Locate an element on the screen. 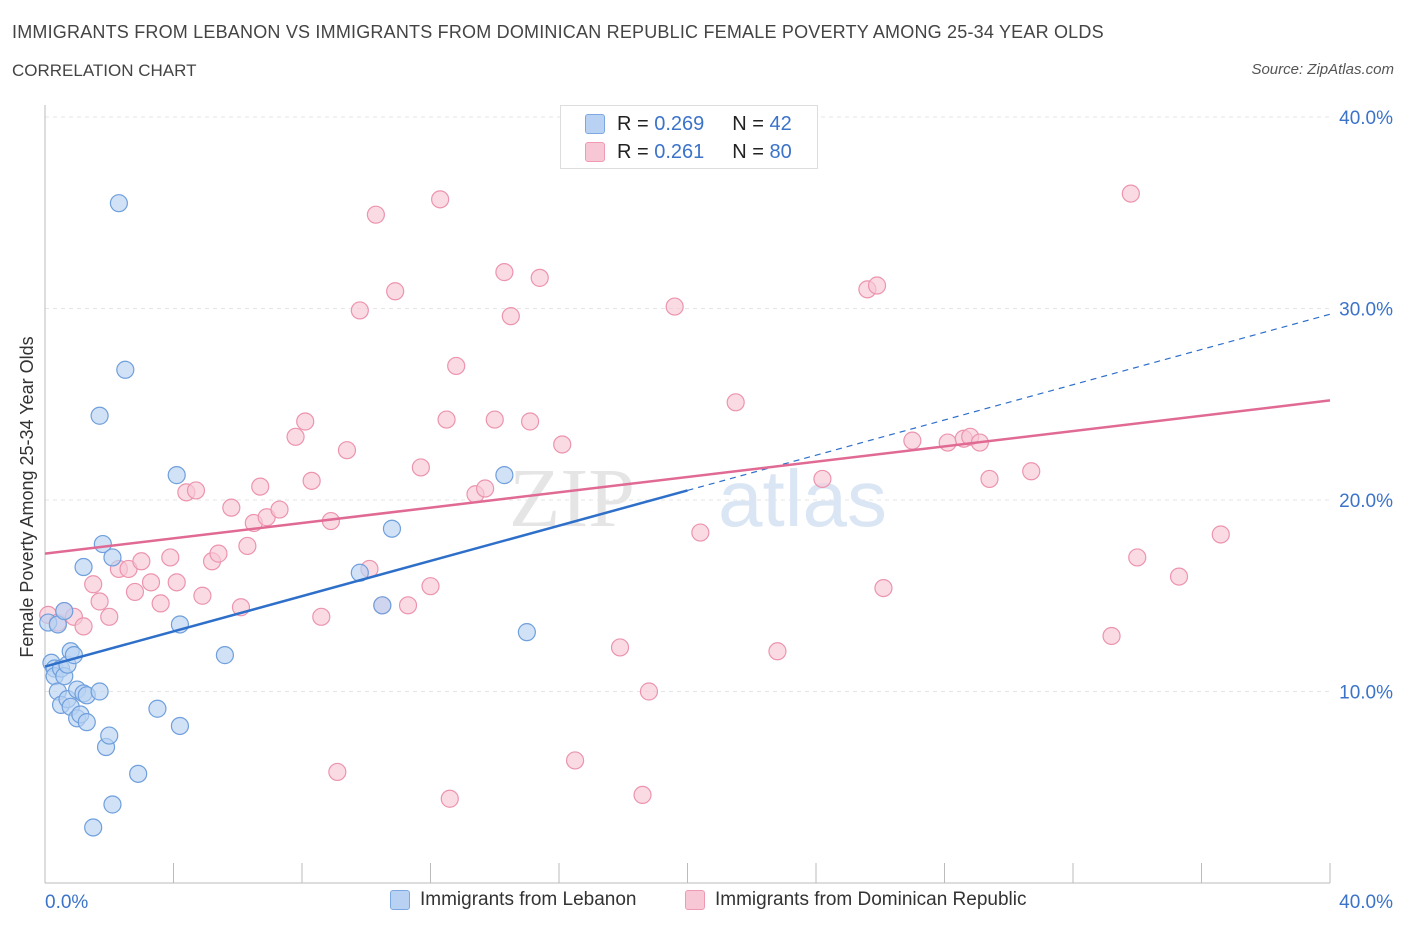  watermark: ZIP atlas is located at coordinates (698, 498).